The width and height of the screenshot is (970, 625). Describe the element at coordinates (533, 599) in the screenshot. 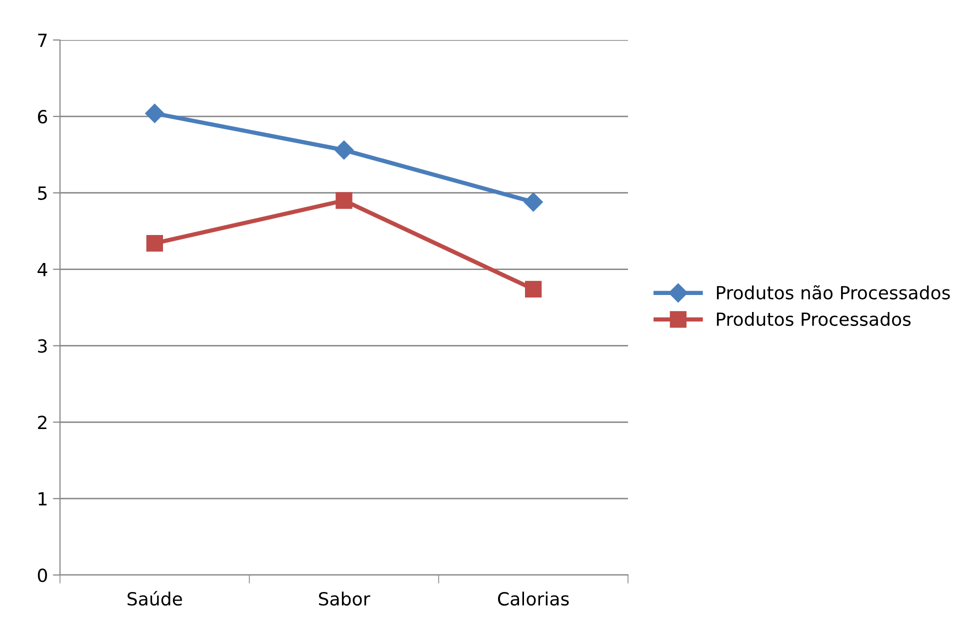

I see `x-tick-label: Calorias` at that location.